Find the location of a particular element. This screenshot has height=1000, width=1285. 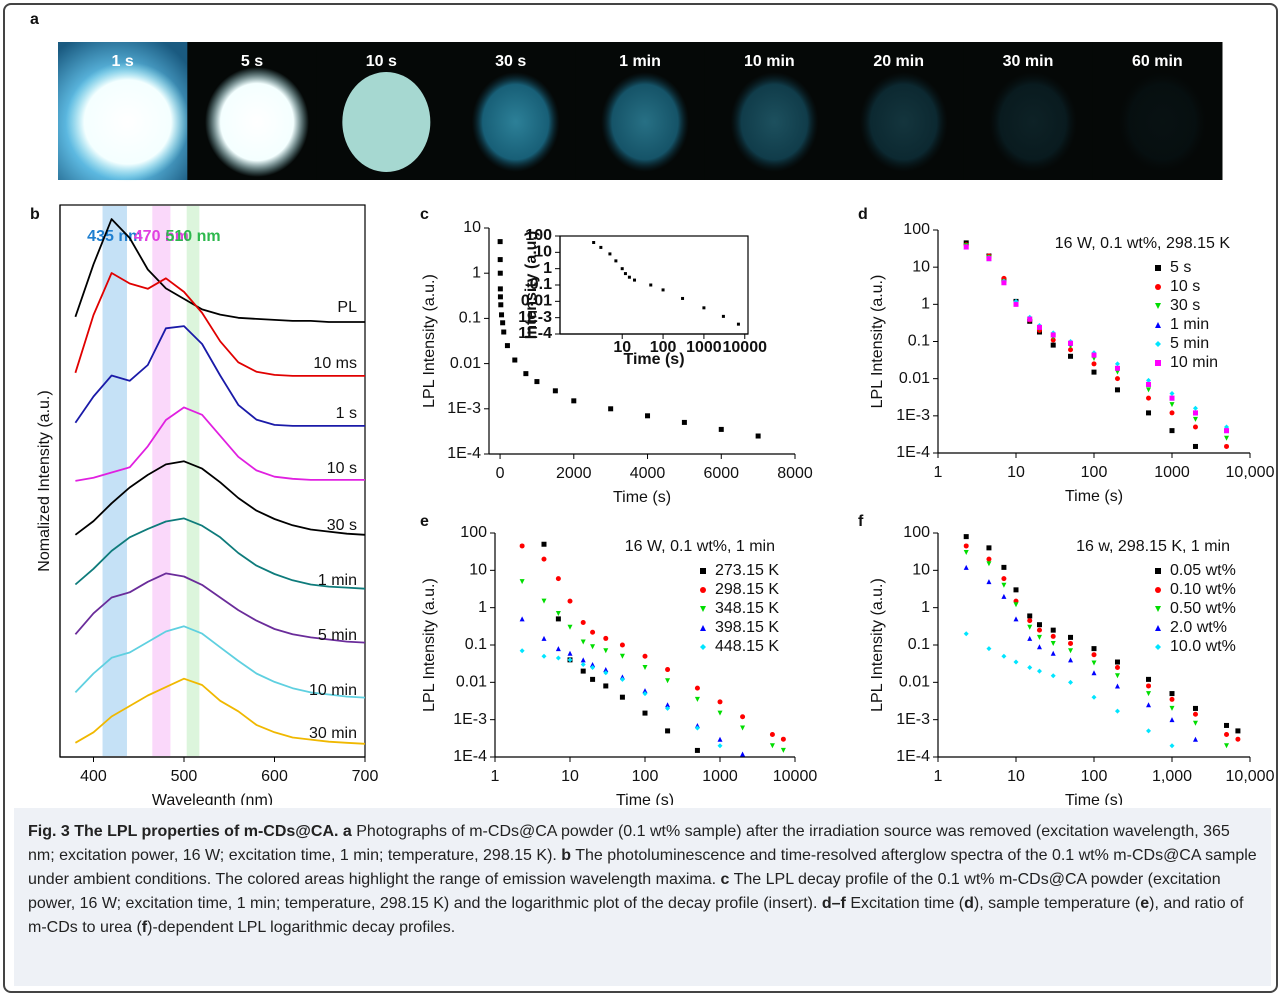

y-tick-label: 100 is located at coordinates (538, 235).